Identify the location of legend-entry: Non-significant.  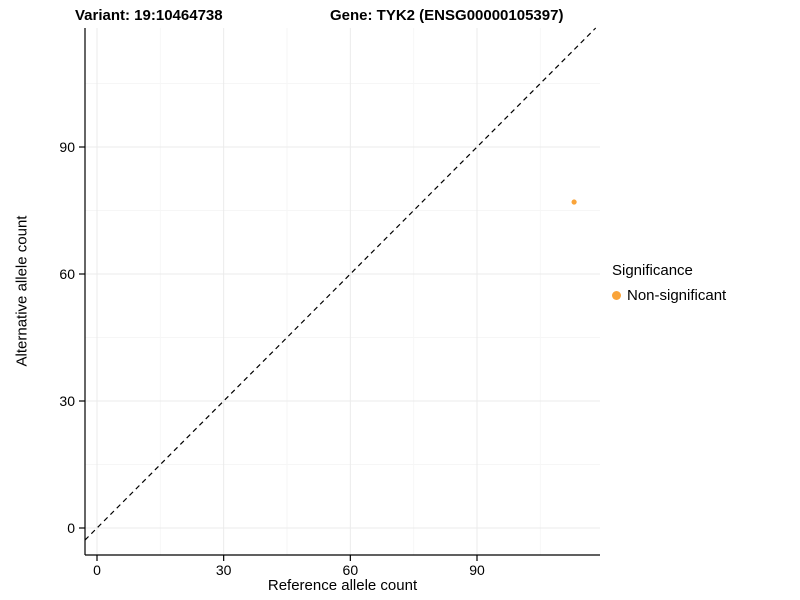
(669, 295).